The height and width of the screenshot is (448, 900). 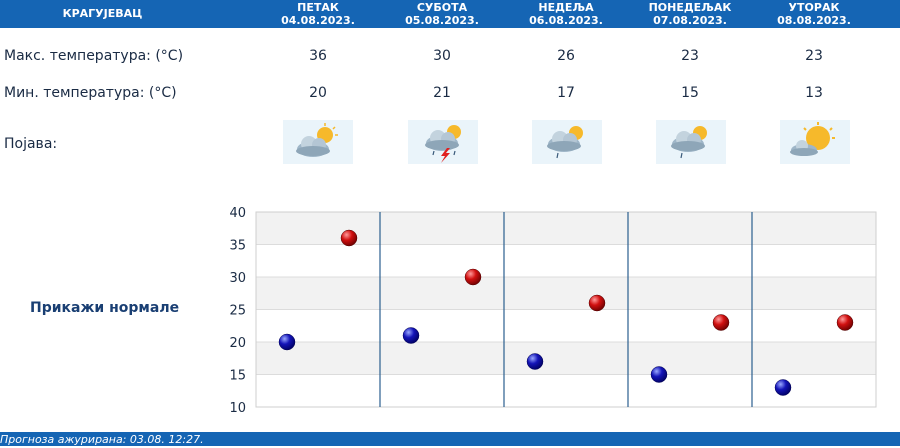 I want to click on y-tick-label: 15, so click(x=237, y=376).